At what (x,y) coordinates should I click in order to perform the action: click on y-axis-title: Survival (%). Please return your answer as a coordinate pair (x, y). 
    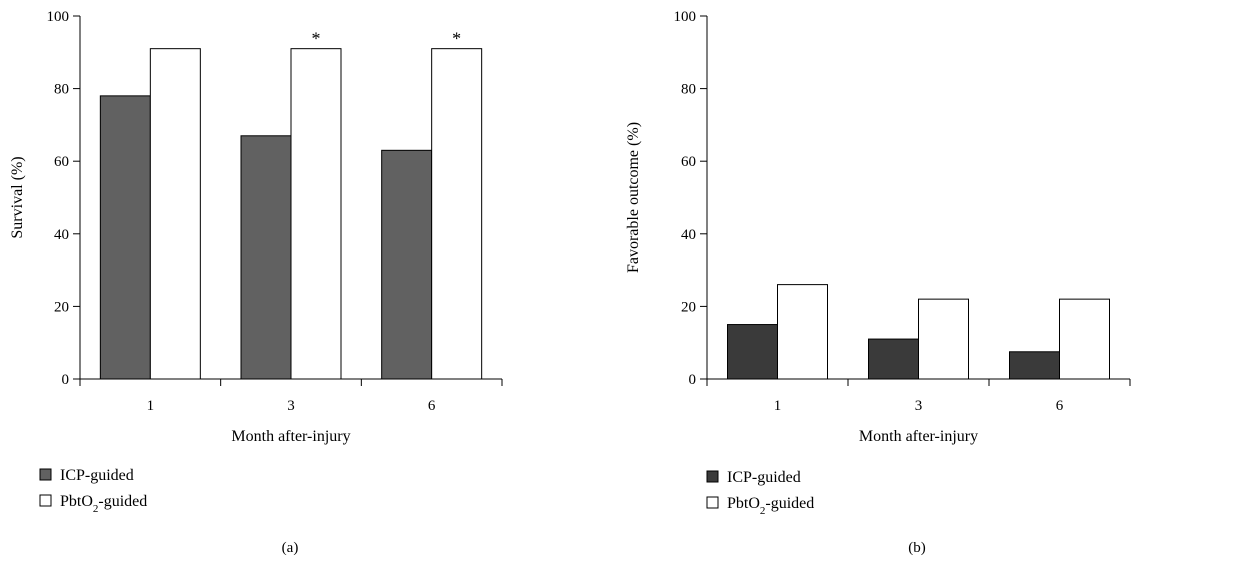
    Looking at the image, I should click on (17, 197).